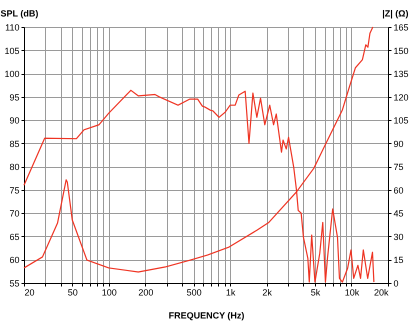 This screenshot has height=325, width=411. I want to click on y-tick-label: 60, so click(14, 260).